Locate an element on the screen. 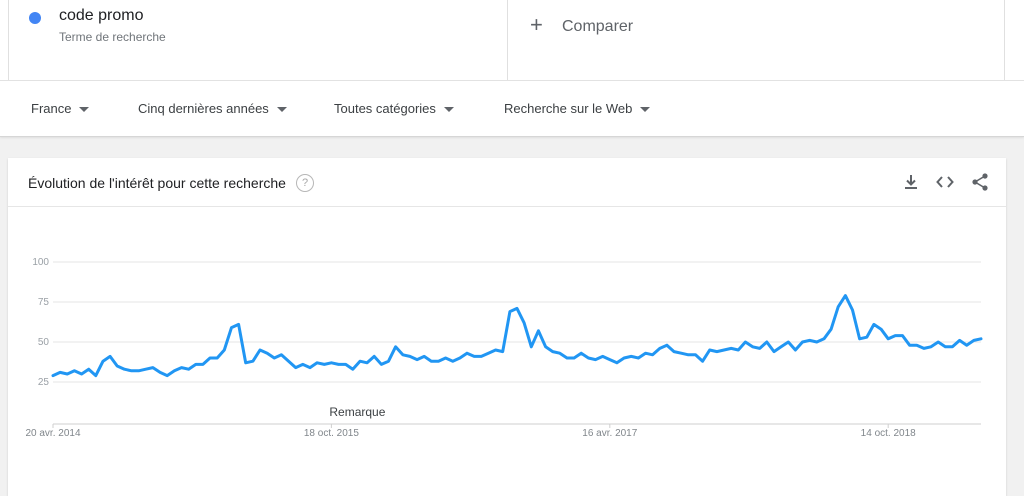 Image resolution: width=1024 pixels, height=496 pixels. category-value: Toutes catégories is located at coordinates (385, 108).